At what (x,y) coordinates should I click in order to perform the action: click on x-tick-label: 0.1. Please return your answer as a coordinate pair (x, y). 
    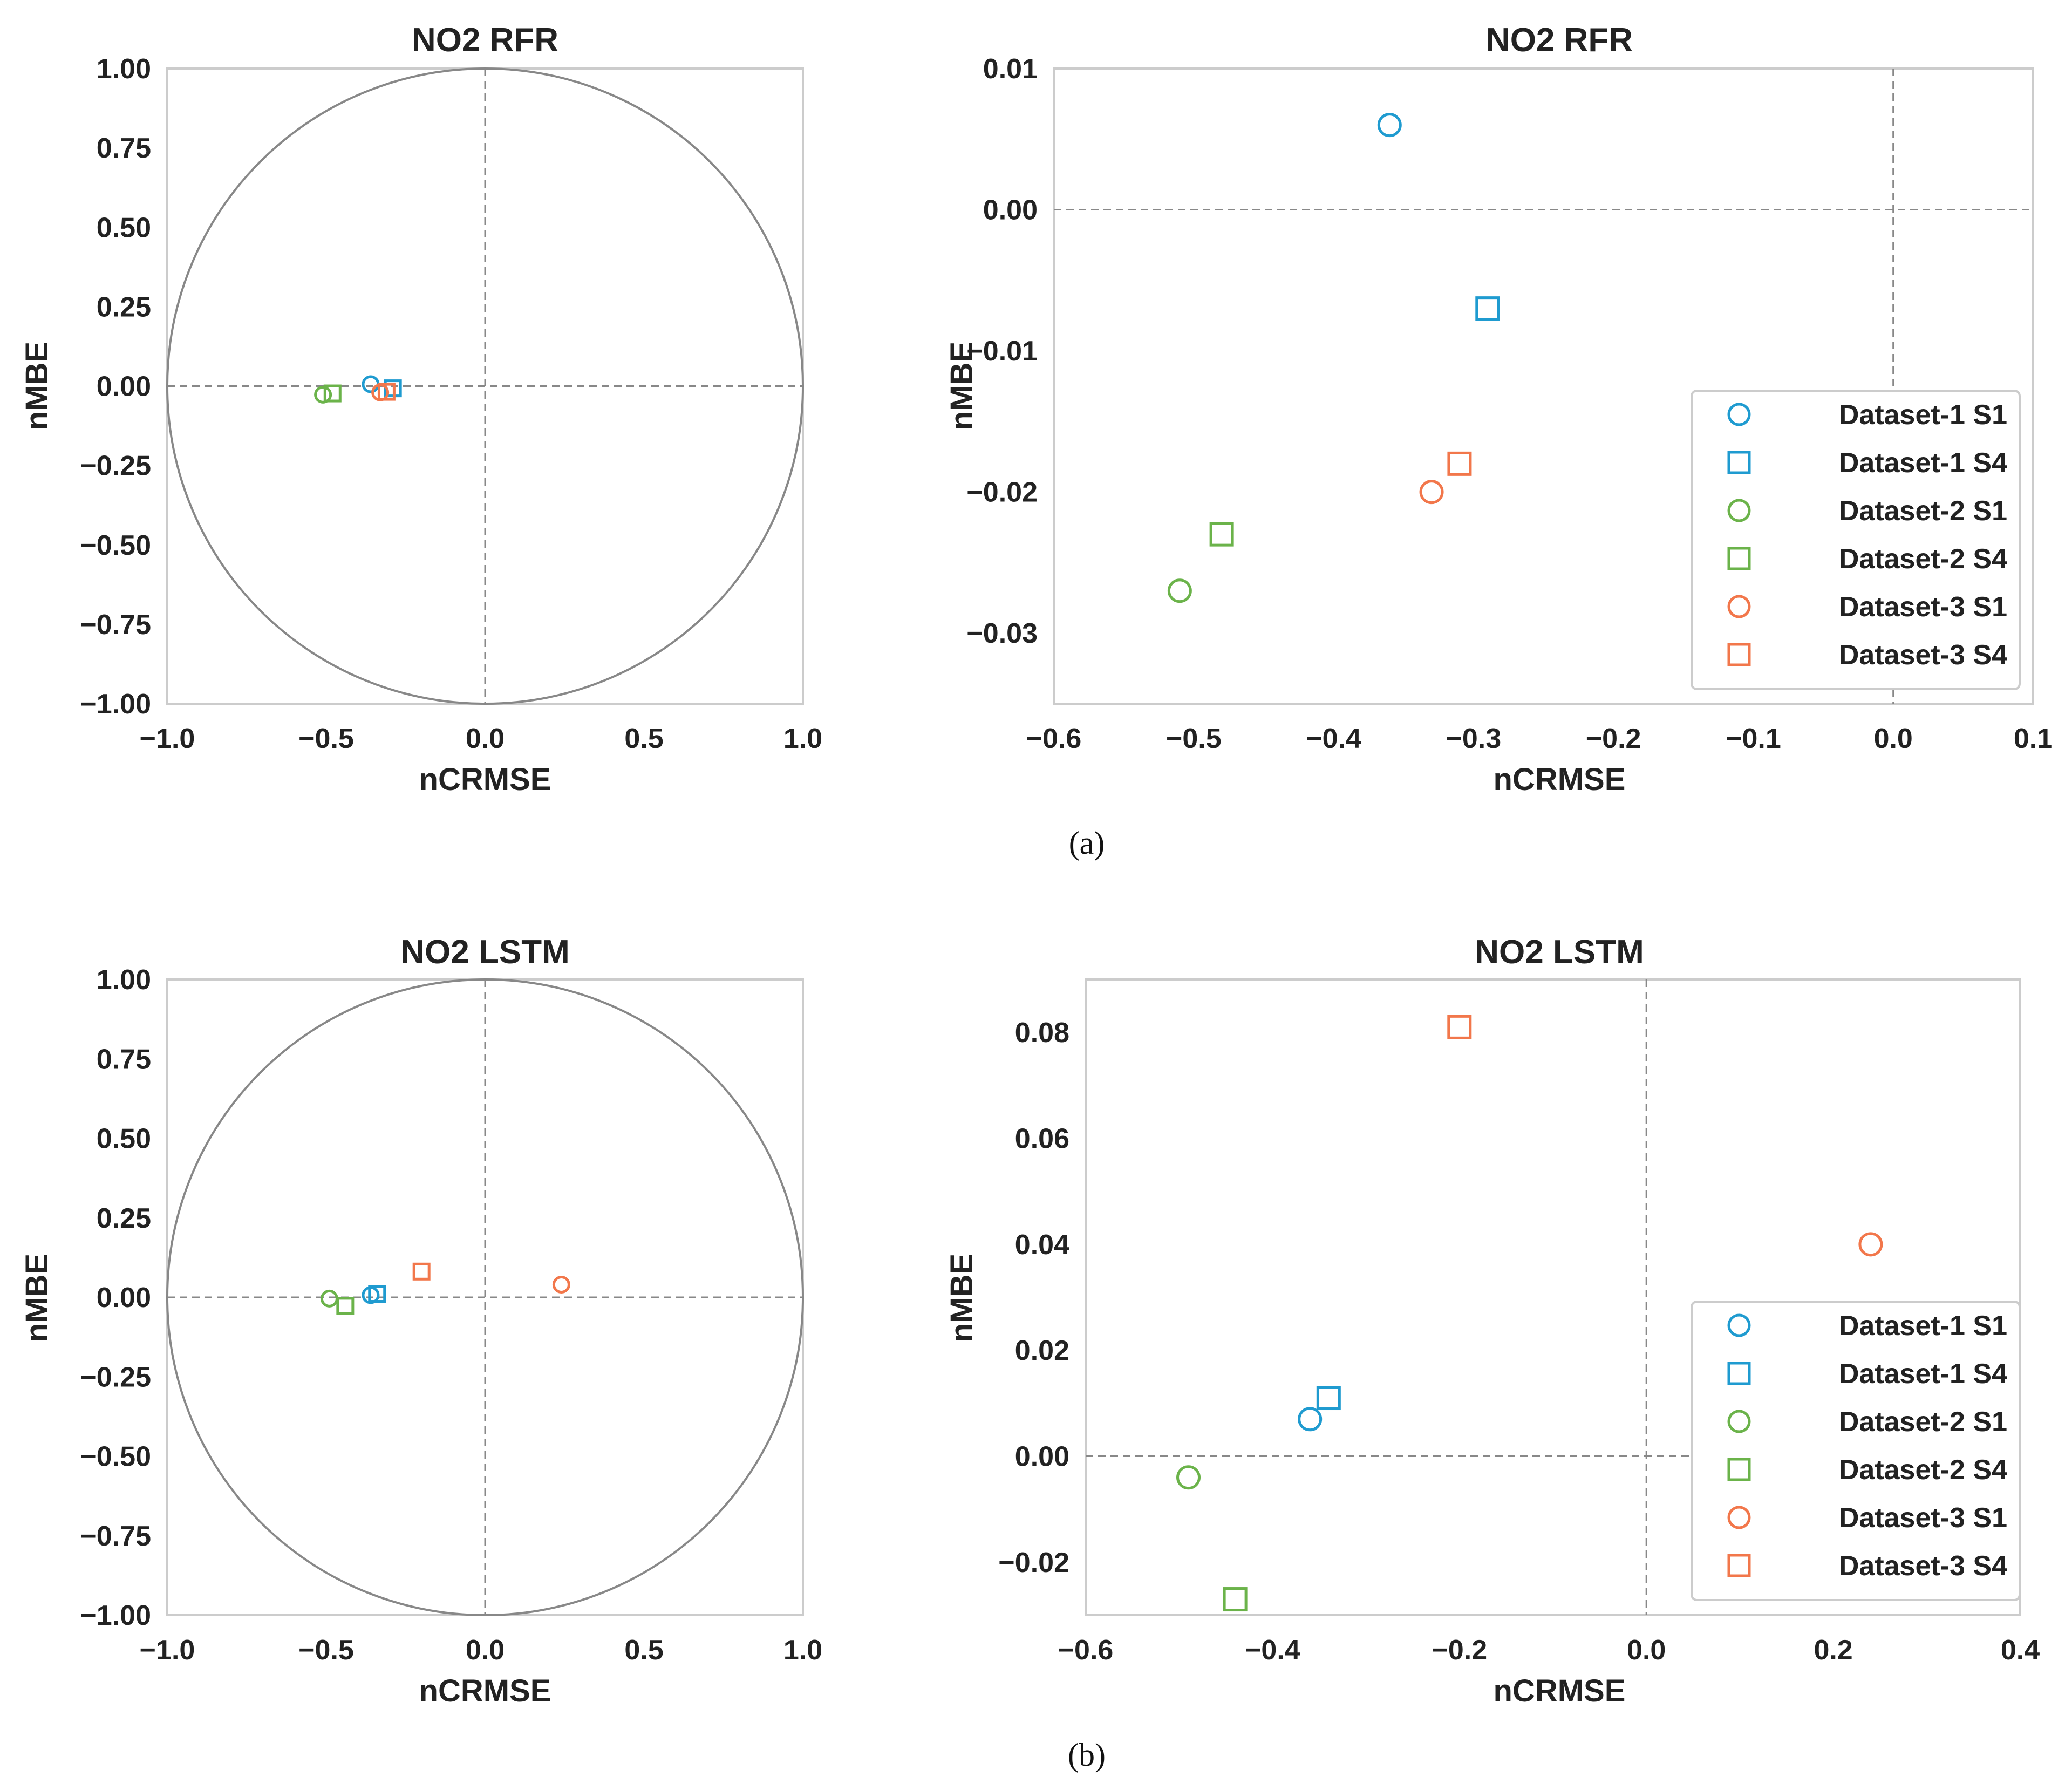
    Looking at the image, I should click on (2033, 738).